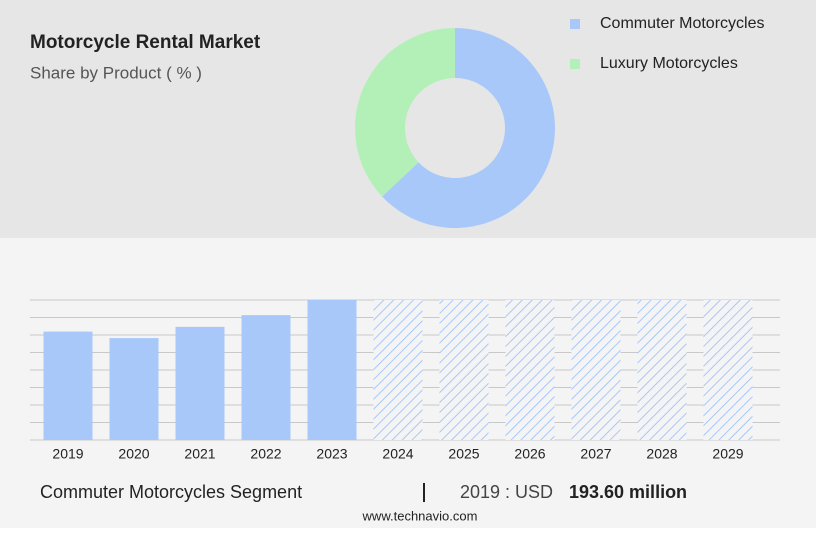  Describe the element at coordinates (67, 454) in the screenshot. I see `x-tick-label: 2019` at that location.